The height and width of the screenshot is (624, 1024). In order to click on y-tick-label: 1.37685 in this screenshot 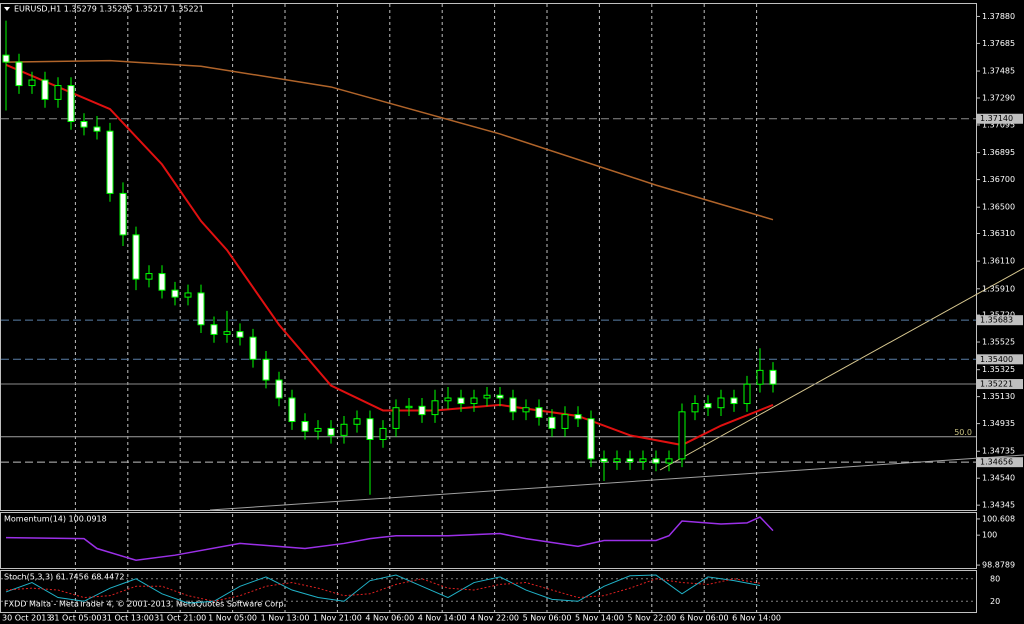, I will do `click(998, 43)`.